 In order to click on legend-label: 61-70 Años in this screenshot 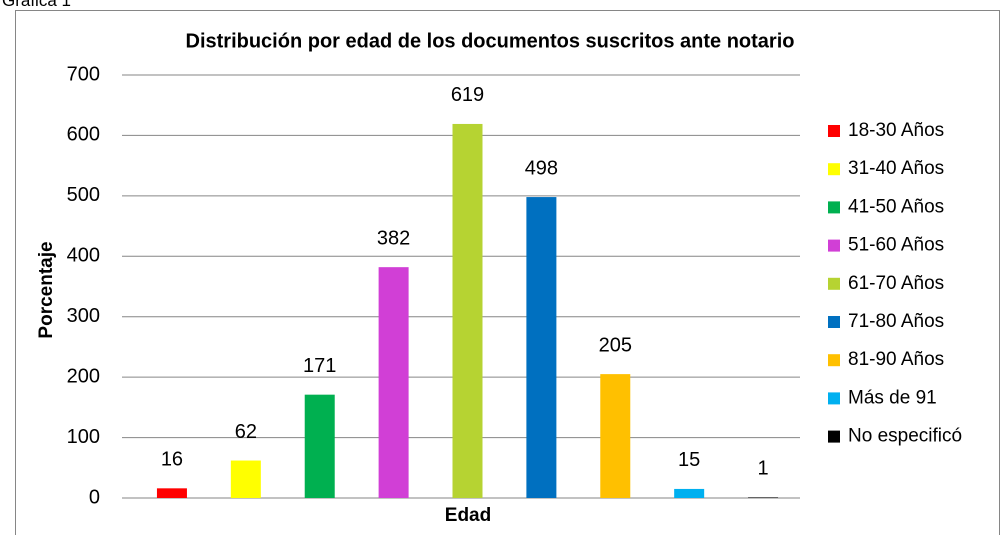, I will do `click(896, 283)`.